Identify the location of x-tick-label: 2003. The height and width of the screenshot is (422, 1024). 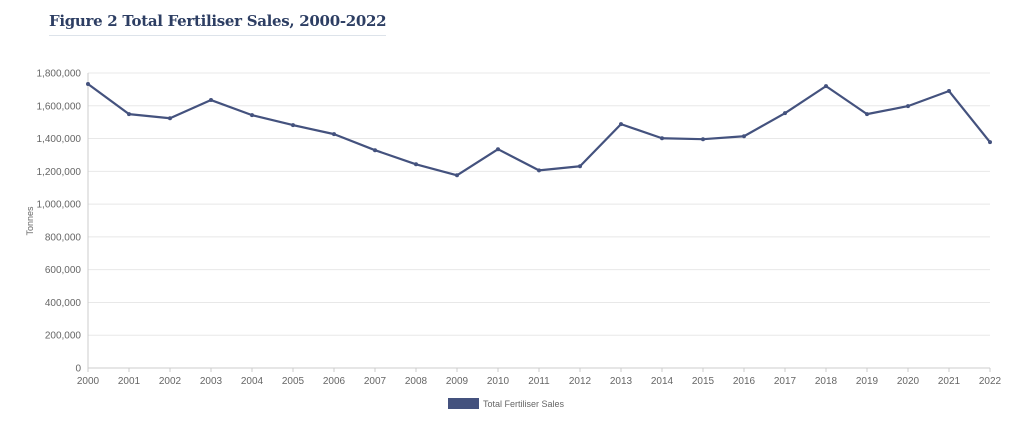
(211, 381).